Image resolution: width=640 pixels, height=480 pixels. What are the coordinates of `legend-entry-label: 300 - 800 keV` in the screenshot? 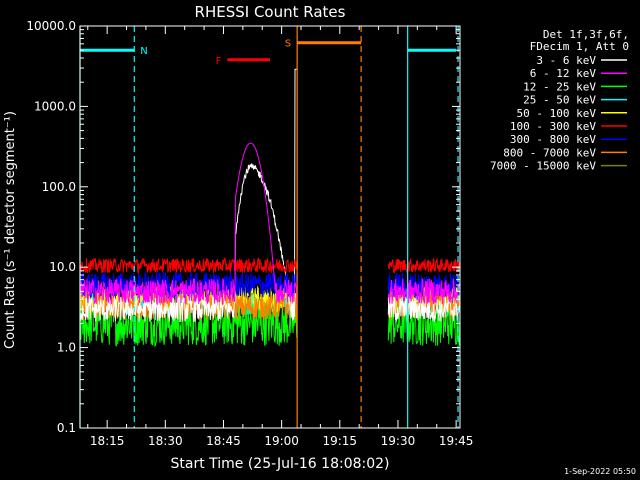 It's located at (553, 139).